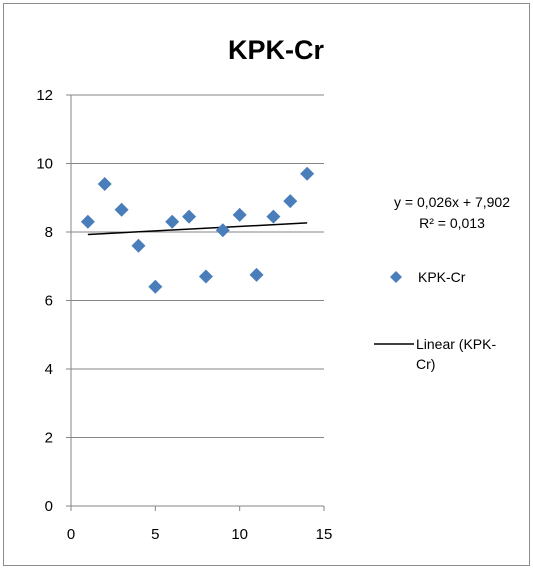 The width and height of the screenshot is (533, 569). I want to click on trendline-r-squared: R² = 0,013, so click(452, 223).